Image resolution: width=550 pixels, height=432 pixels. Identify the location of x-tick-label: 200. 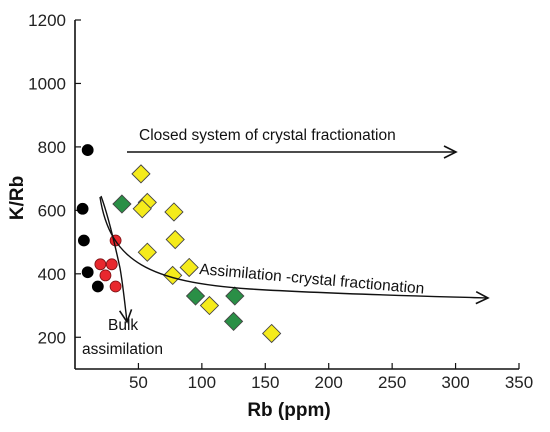
(329, 382).